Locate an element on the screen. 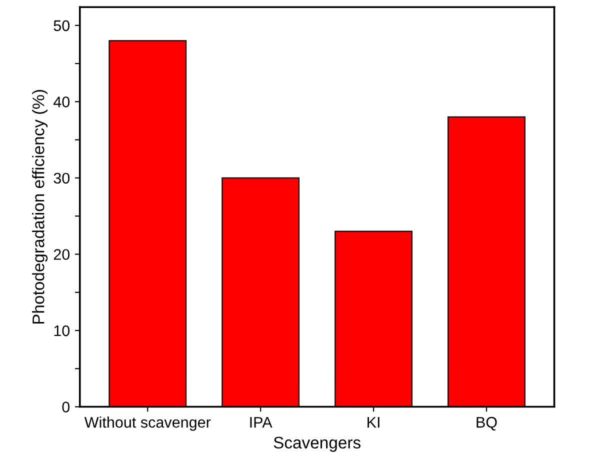 The height and width of the screenshot is (473, 596). y-tick-label: 30 is located at coordinates (62, 178).